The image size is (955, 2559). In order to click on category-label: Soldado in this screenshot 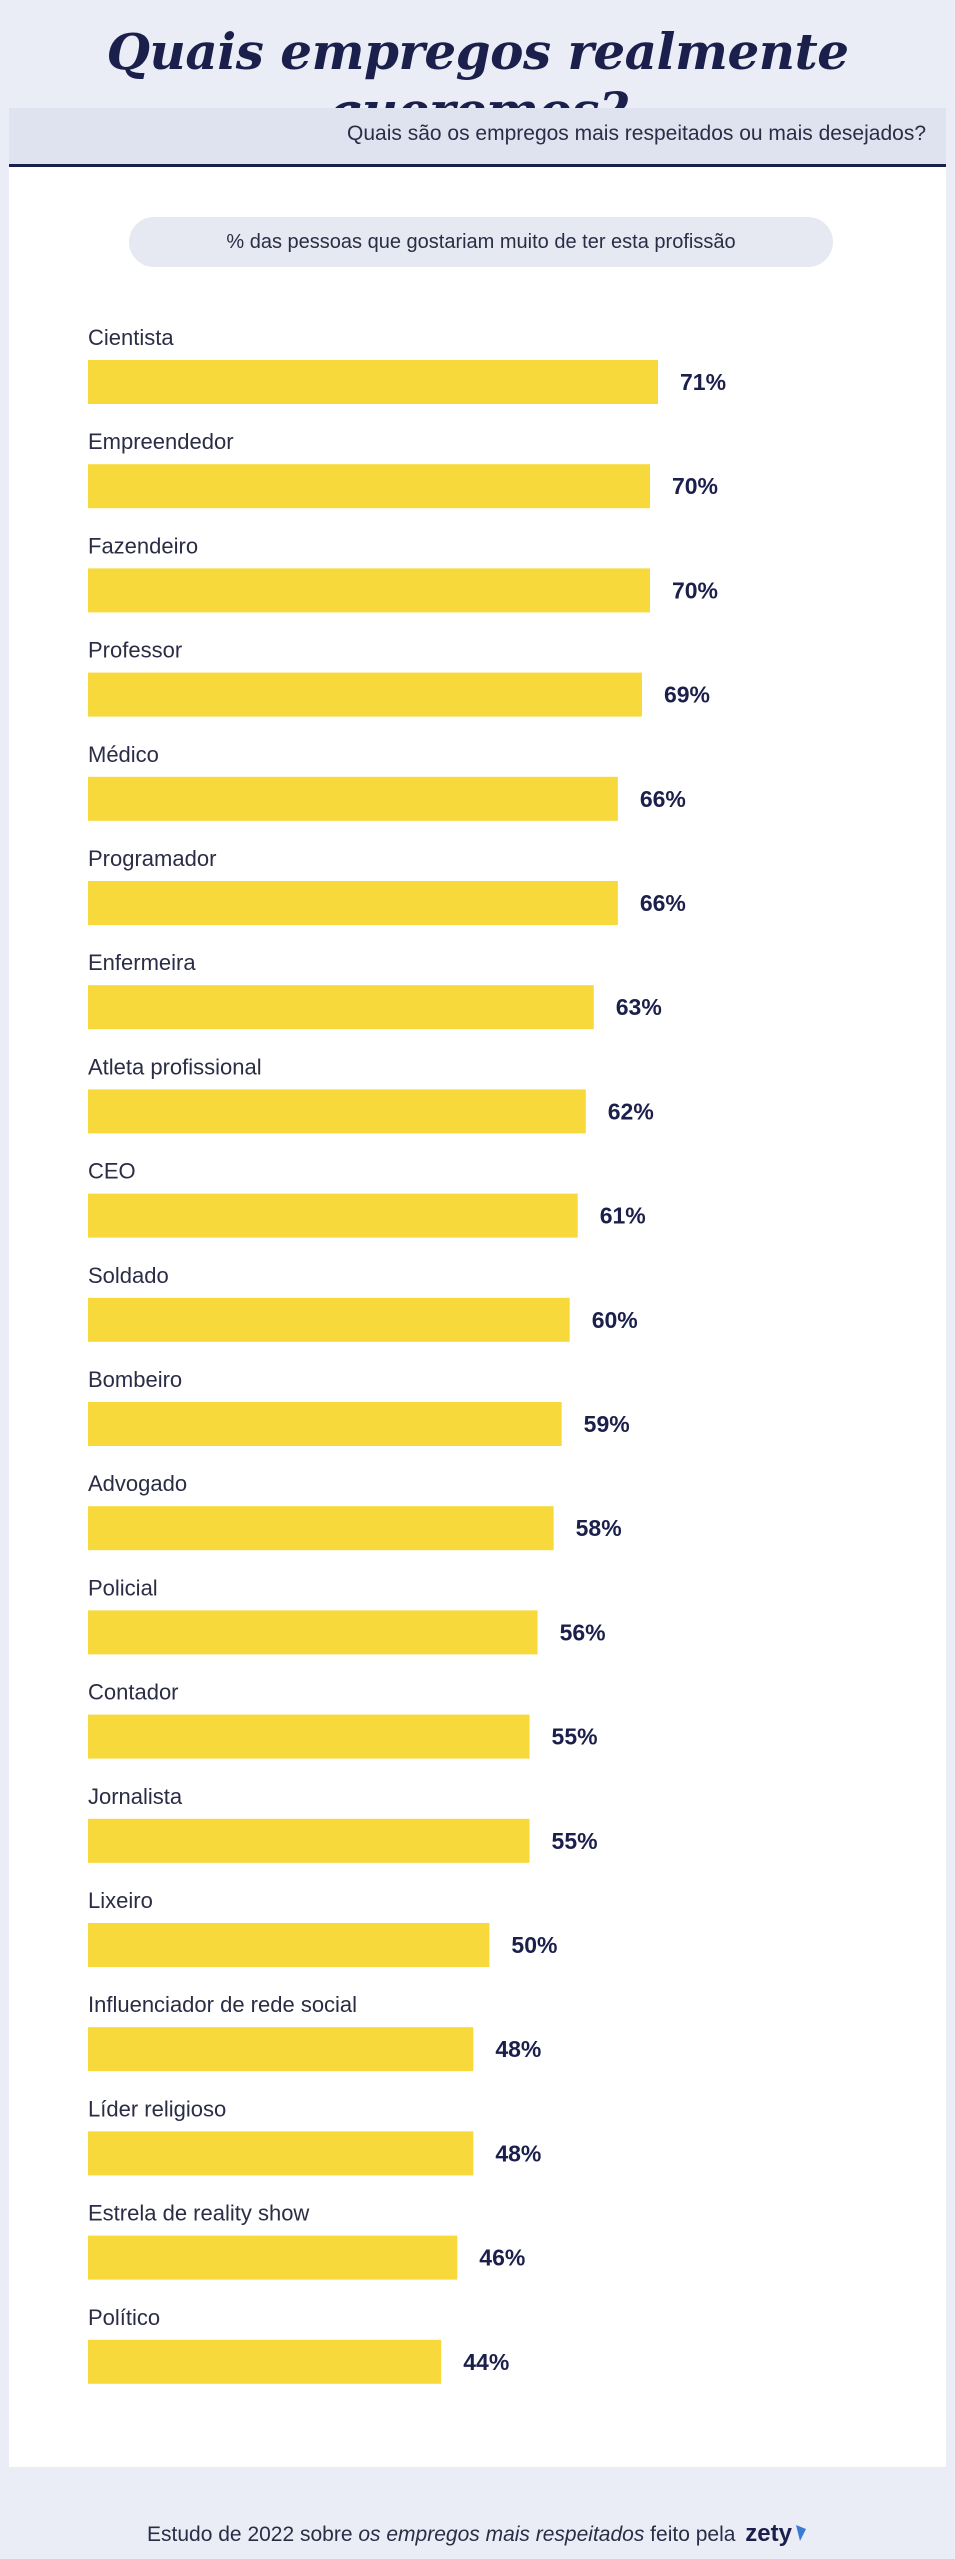, I will do `click(128, 1275)`.